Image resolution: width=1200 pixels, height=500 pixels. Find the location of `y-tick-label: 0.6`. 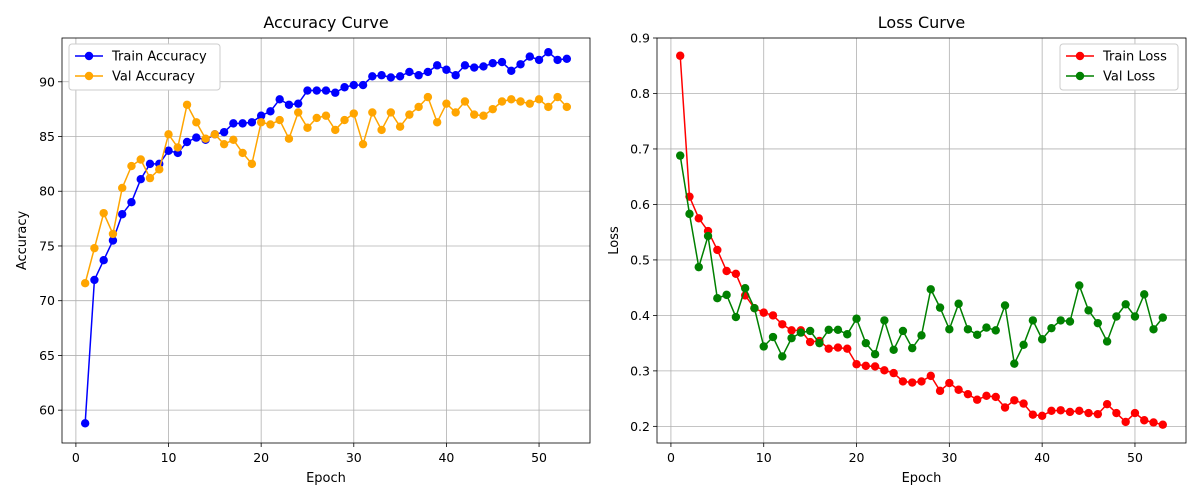

y-tick-label: 0.6 is located at coordinates (640, 204).